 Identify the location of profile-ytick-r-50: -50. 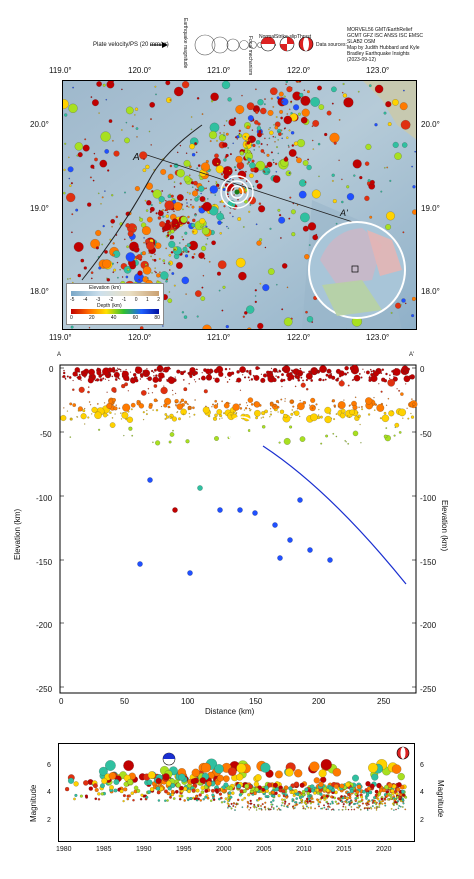
(426, 434).